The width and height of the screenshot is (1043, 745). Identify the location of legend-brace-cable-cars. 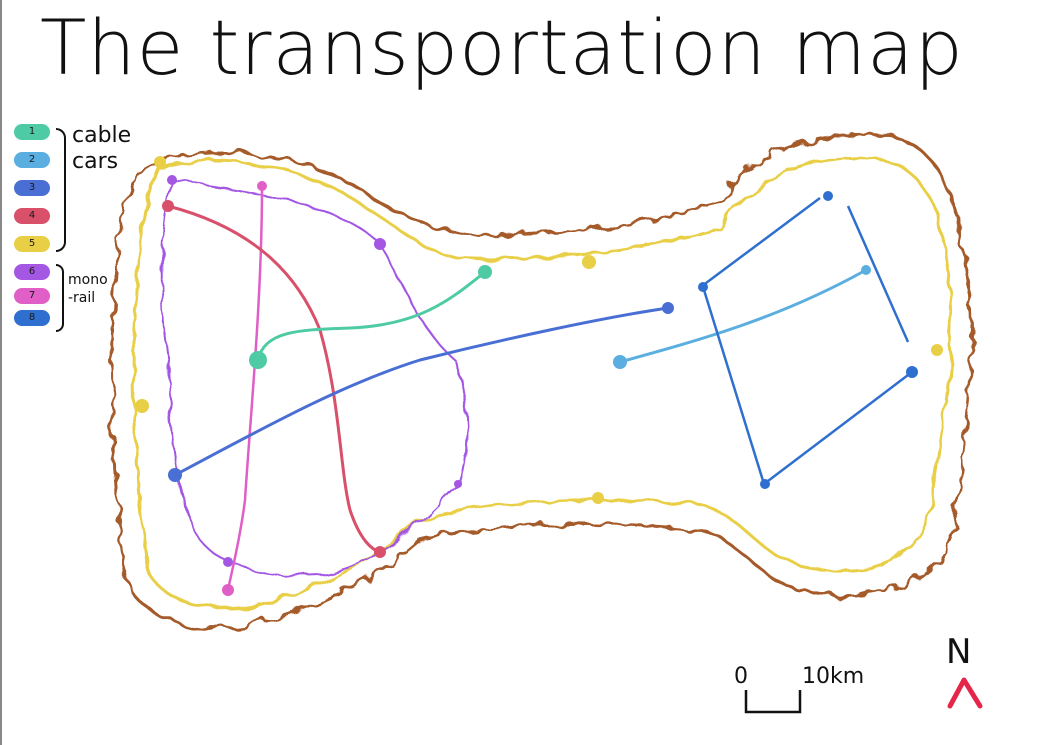
(61, 190).